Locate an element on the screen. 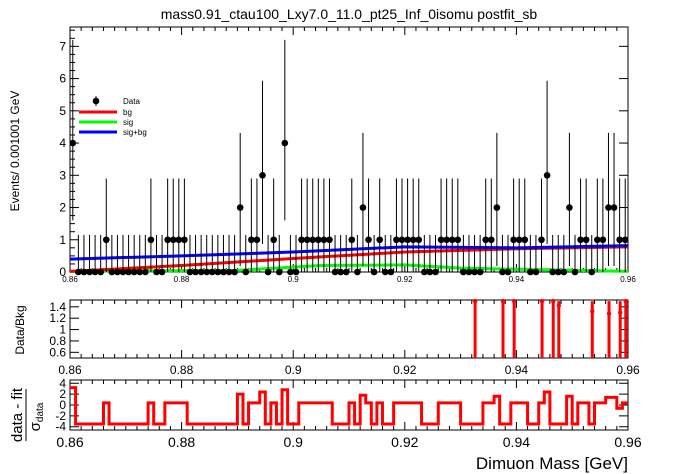  pull-ytick-label: -4 is located at coordinates (60, 427).